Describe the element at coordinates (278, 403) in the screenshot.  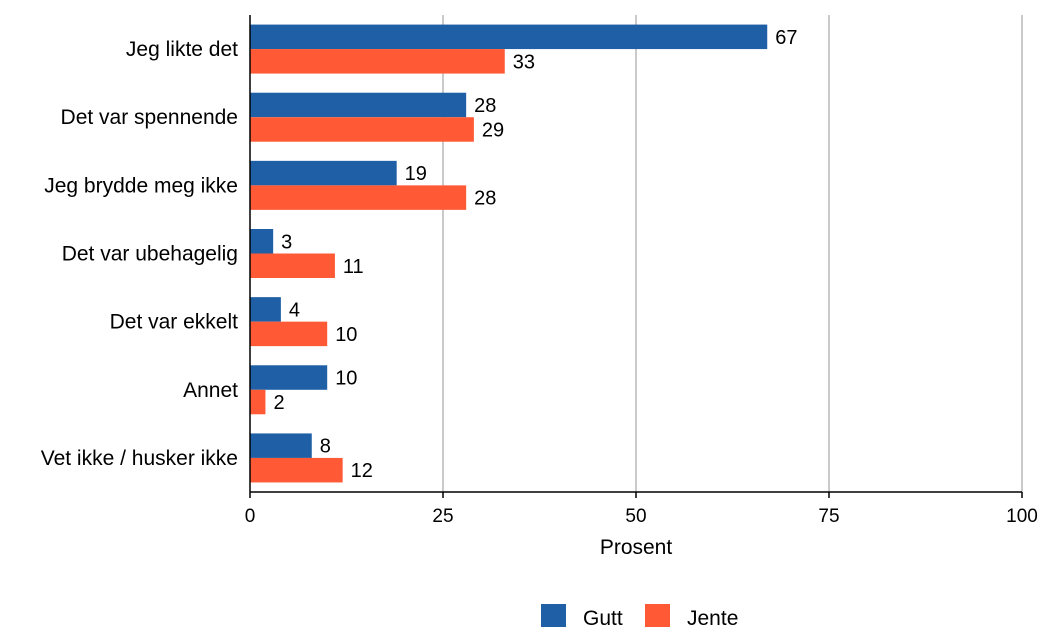
I see `value-label-jente-5: 2` at that location.